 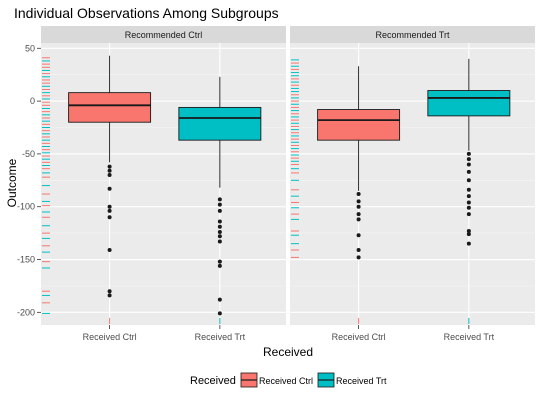 What do you see at coordinates (288, 352) in the screenshot?
I see `x-axis-title: Received` at bounding box center [288, 352].